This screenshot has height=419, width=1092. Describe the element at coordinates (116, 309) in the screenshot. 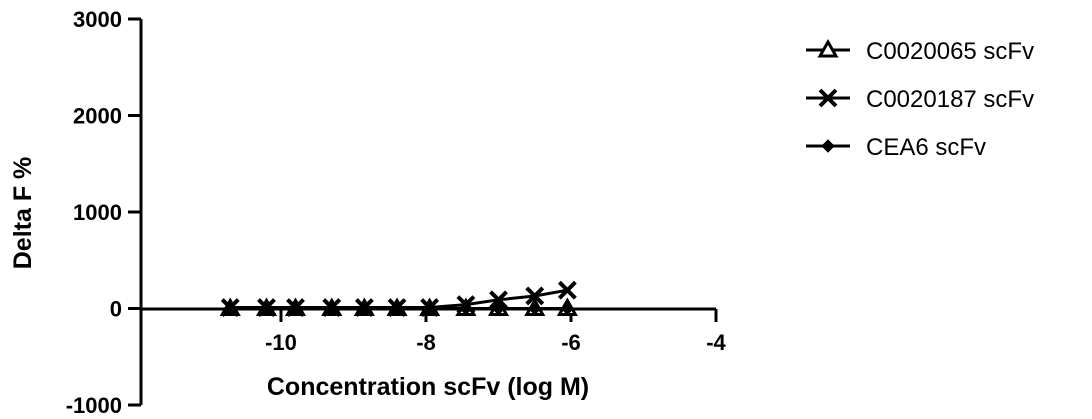

I see `y-tick-label: 0` at that location.